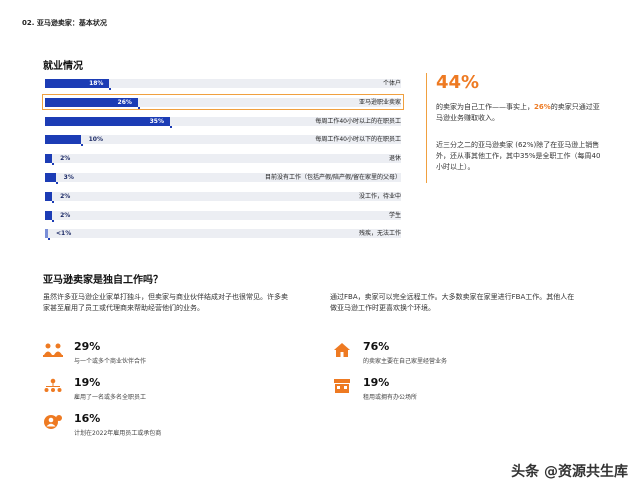 Image resolution: width=640 pixels, height=495 pixels. Describe the element at coordinates (156, 121) in the screenshot. I see `bar-value-label: 35%` at that location.